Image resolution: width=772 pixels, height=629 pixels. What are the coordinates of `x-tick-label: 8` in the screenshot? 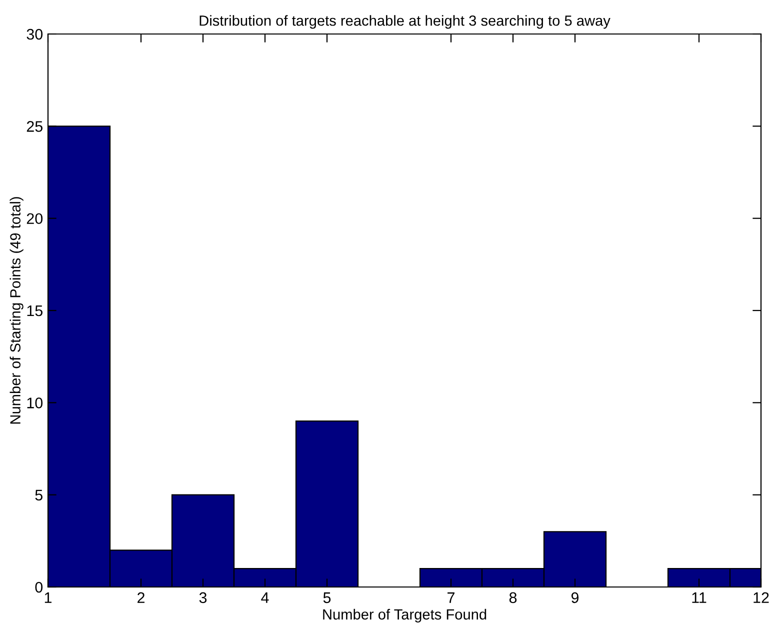 It's located at (513, 598).